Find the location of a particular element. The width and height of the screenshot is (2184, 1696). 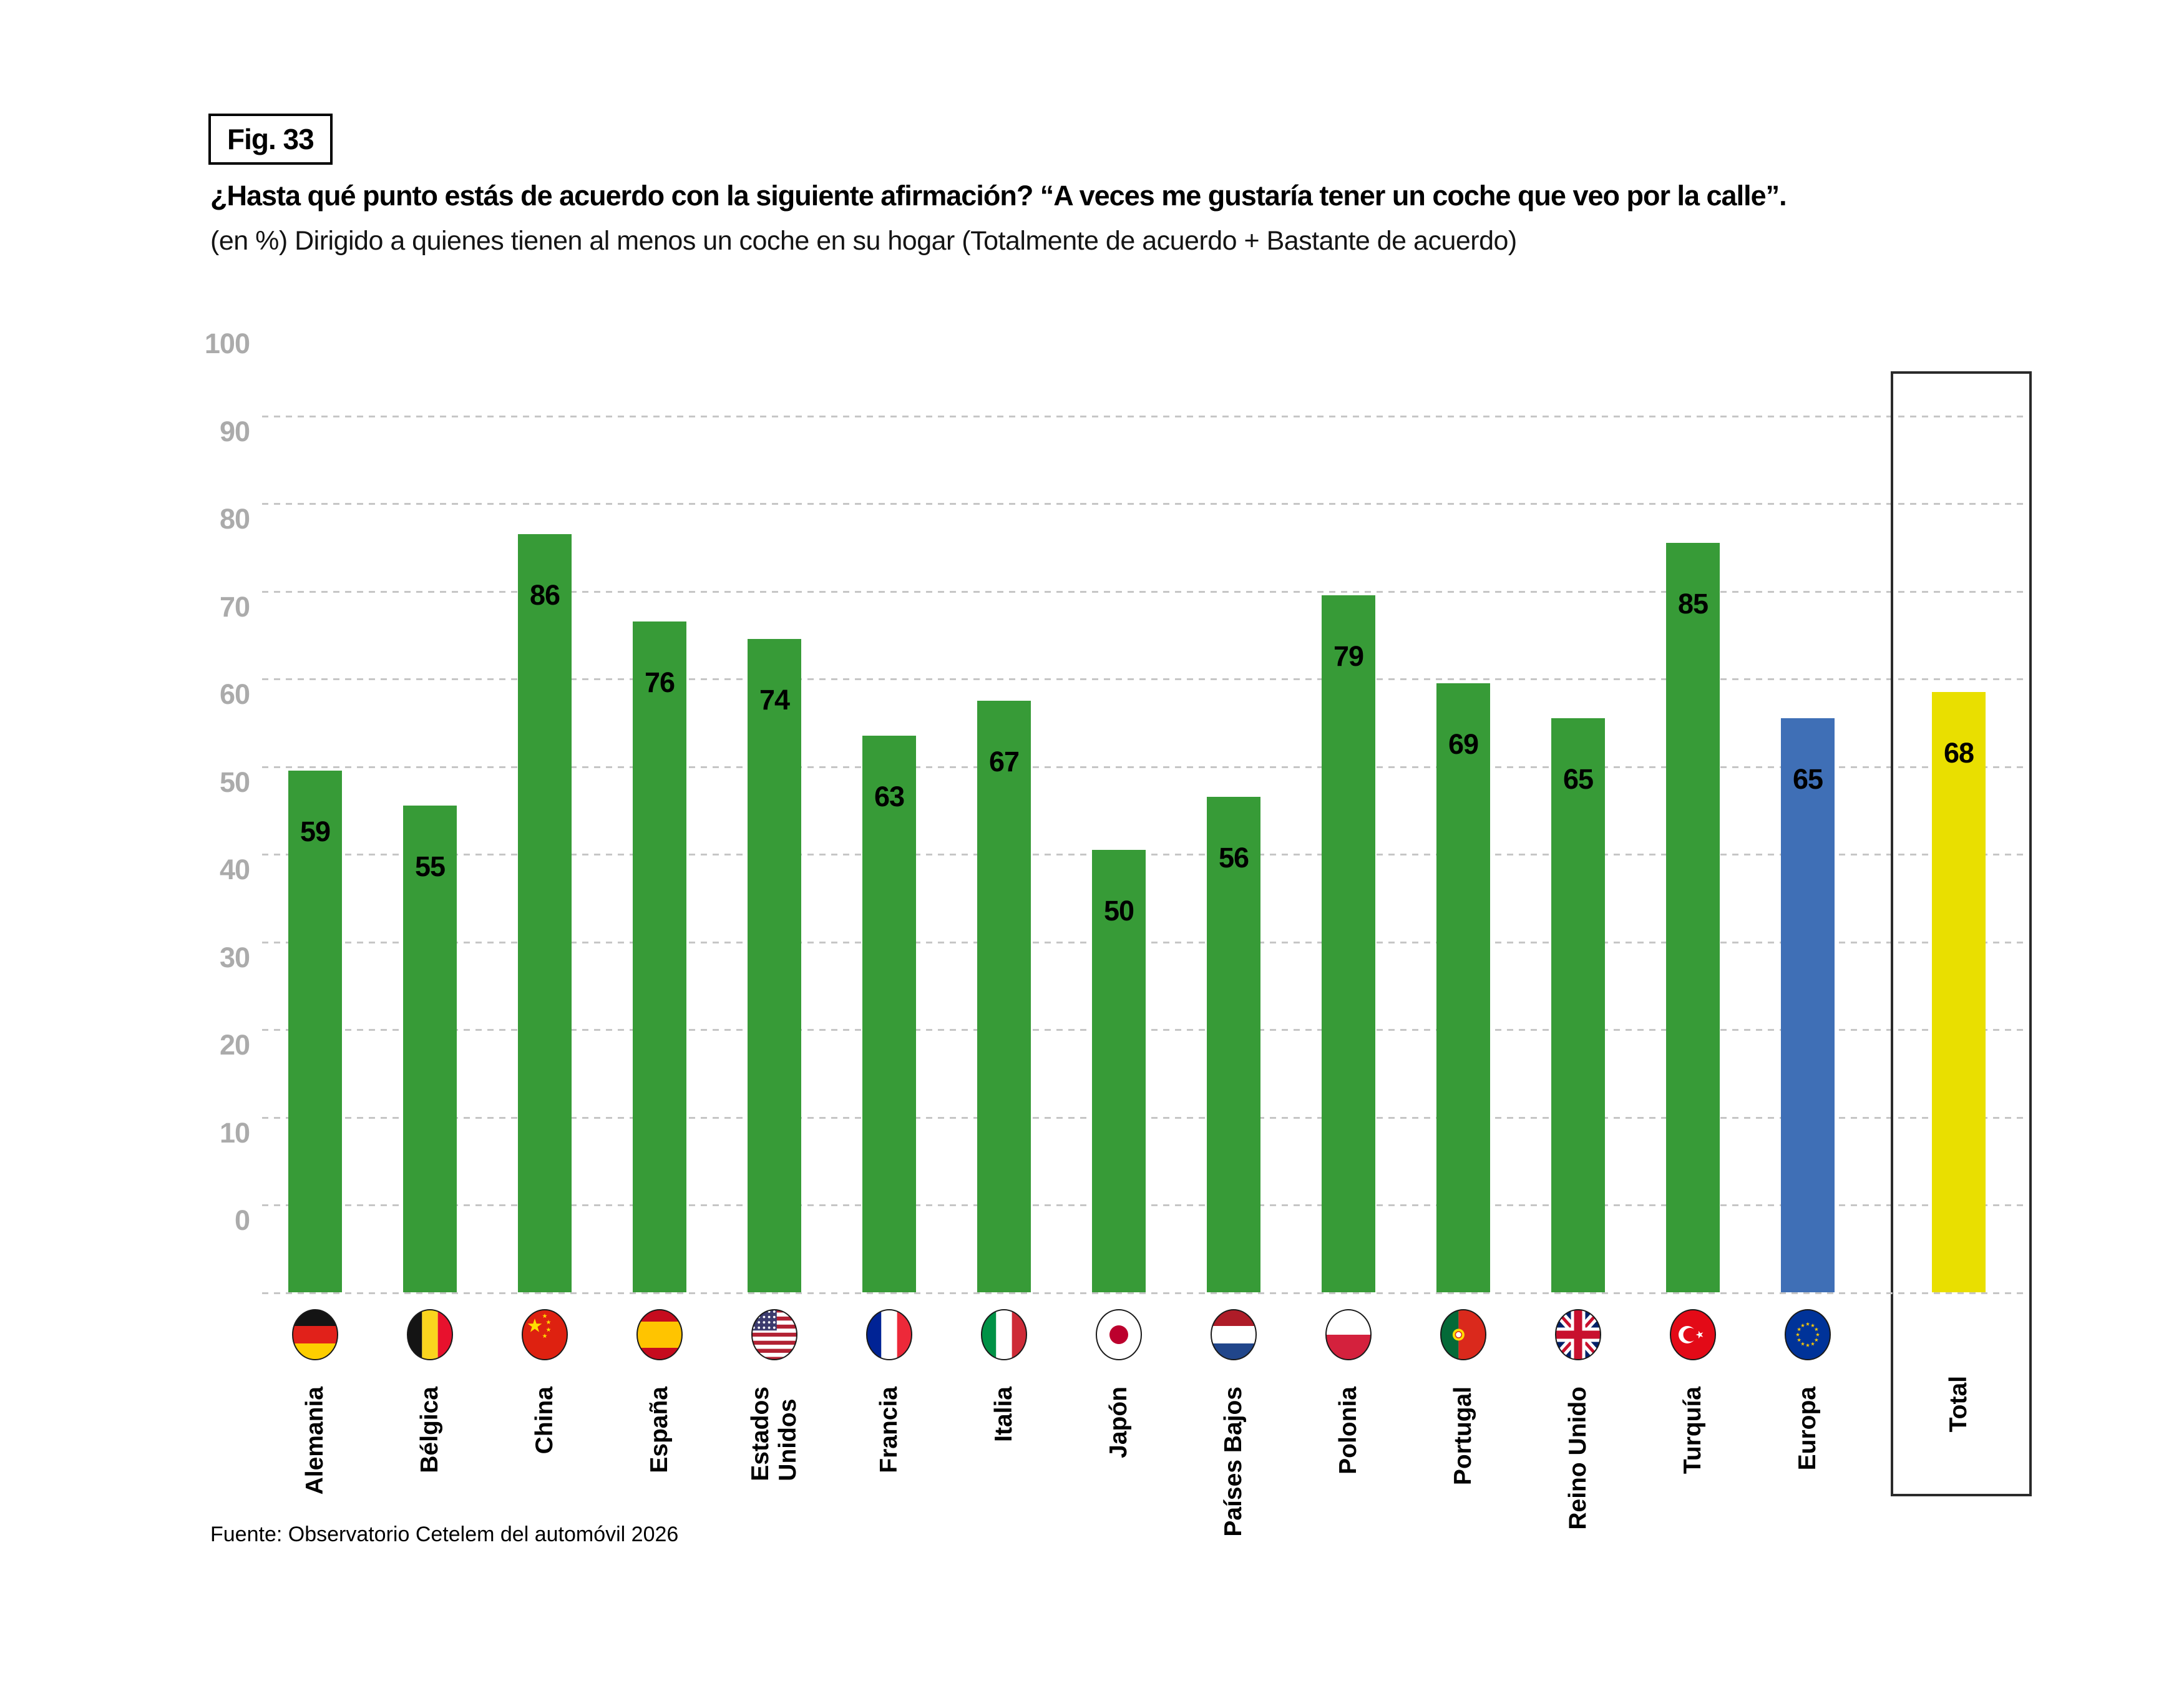

bar-turquia is located at coordinates (1693, 917).